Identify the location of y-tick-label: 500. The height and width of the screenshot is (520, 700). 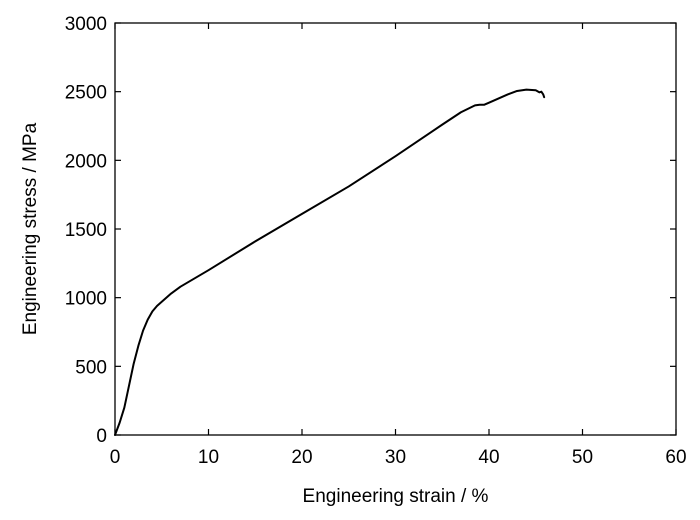
(91, 367).